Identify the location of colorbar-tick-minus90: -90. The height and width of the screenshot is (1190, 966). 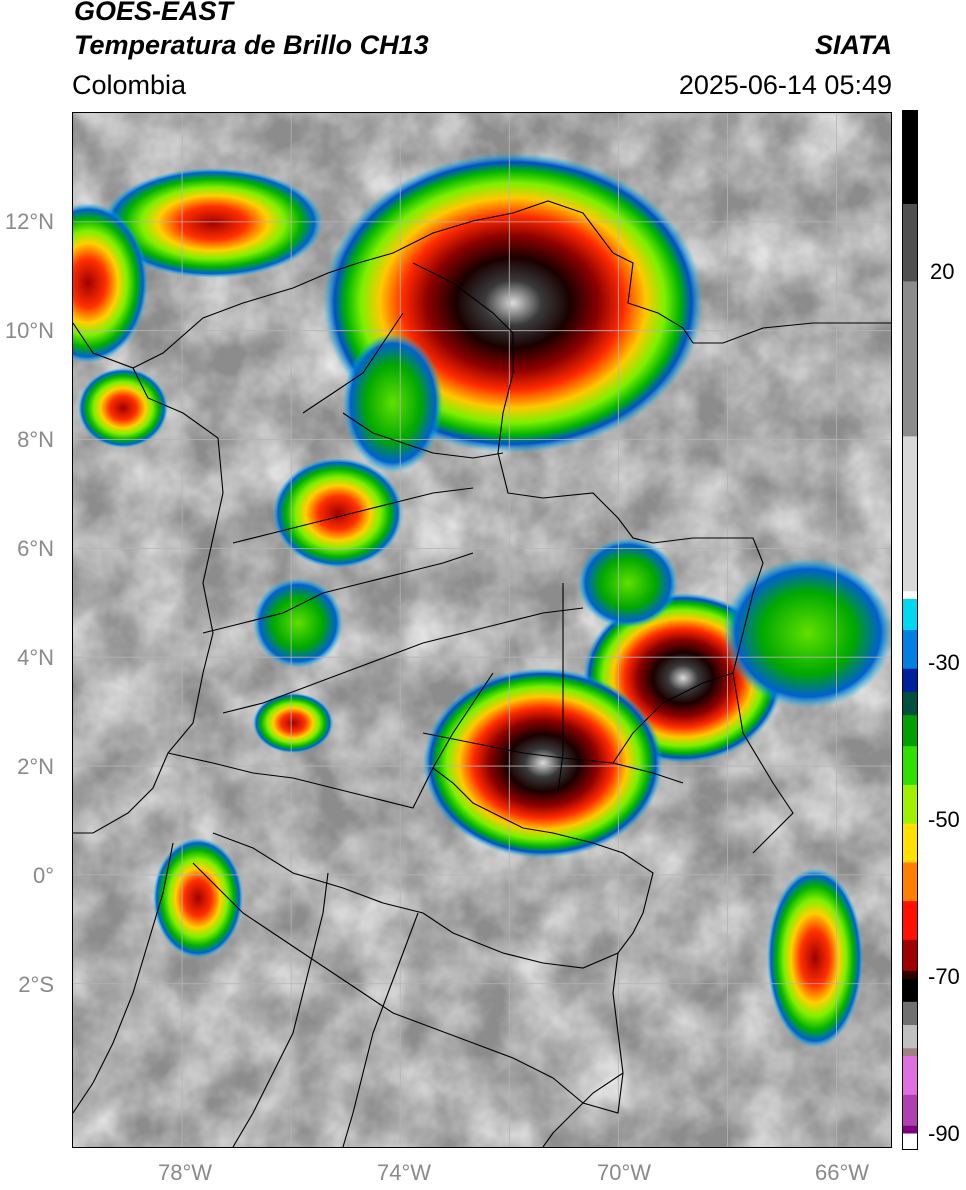
(944, 1133).